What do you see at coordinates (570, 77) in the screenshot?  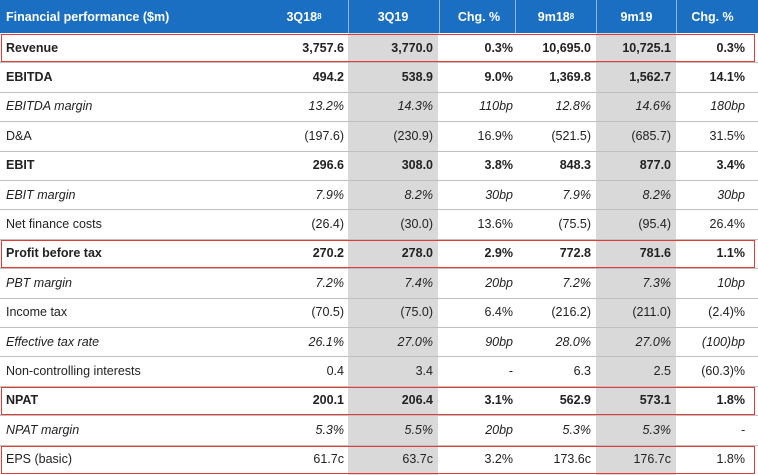 I see `row-value: 1,369.8` at bounding box center [570, 77].